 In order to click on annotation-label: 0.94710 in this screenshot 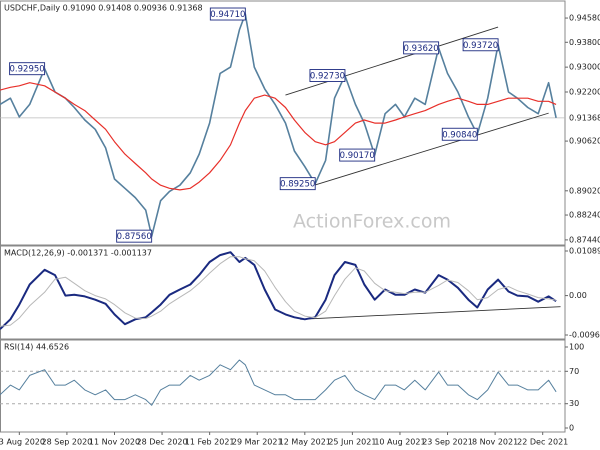, I will do `click(227, 15)`.